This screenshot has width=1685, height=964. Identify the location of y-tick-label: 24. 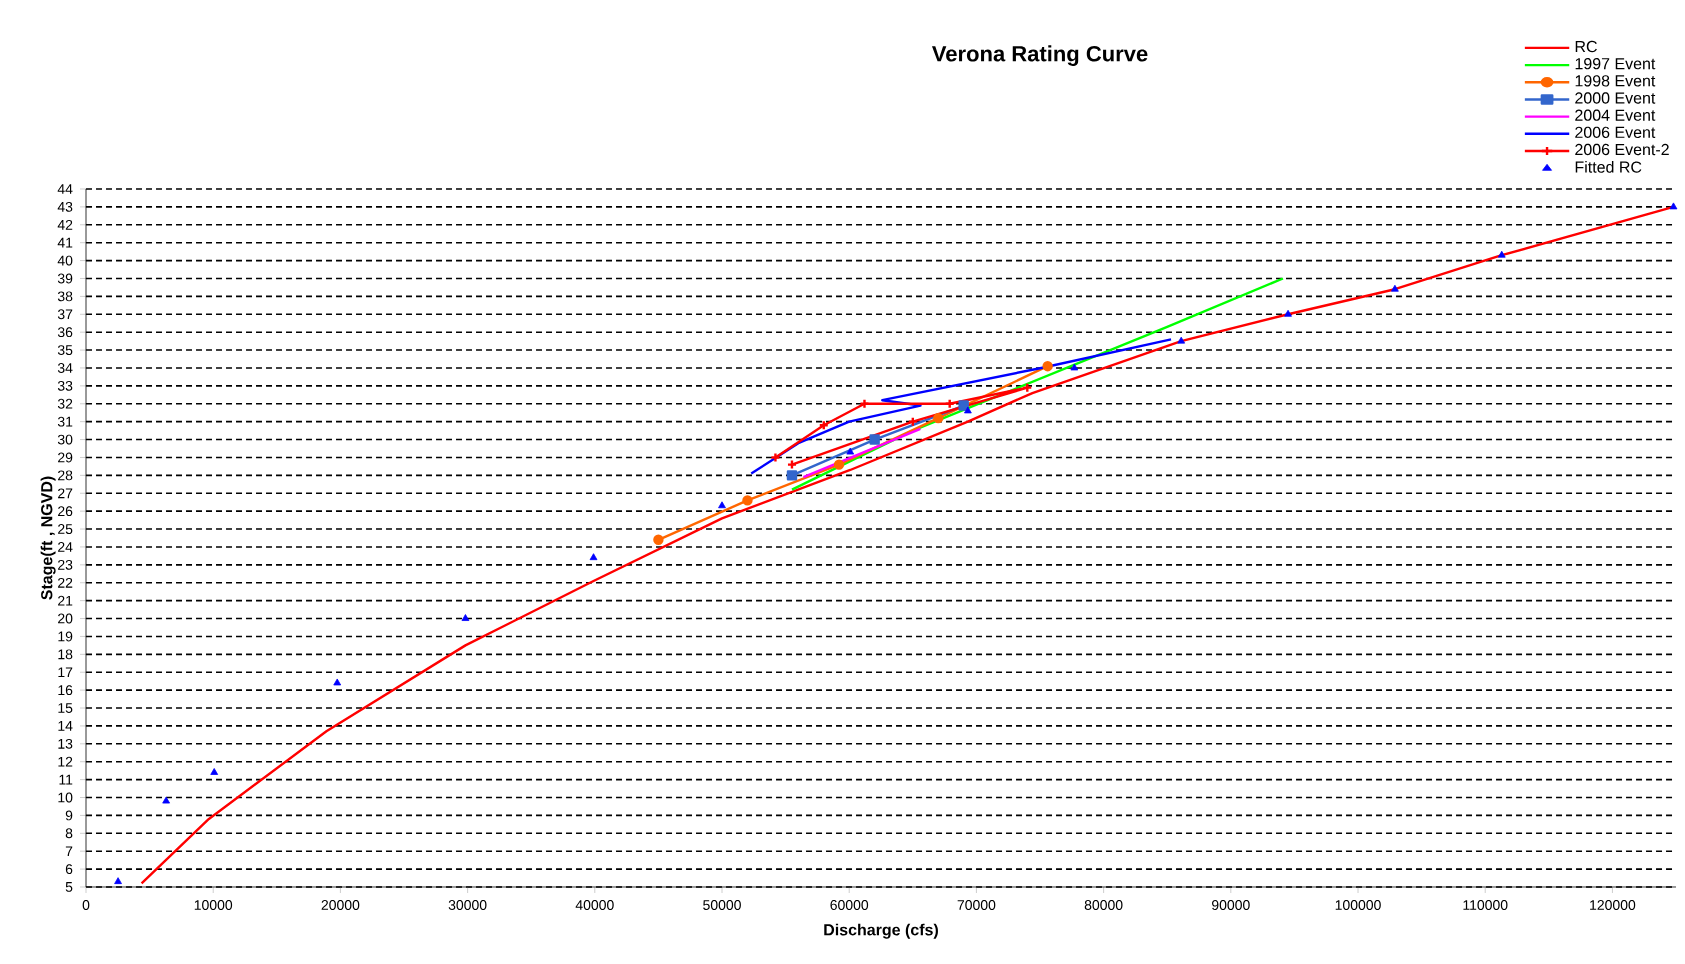
(65, 547).